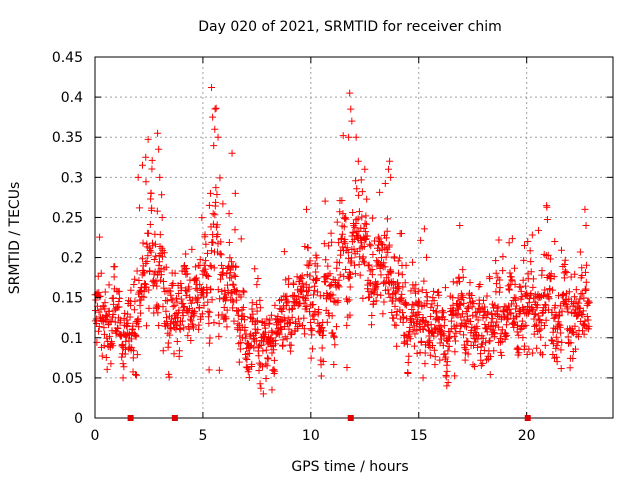 The image size is (640, 480). Describe the element at coordinates (15, 238) in the screenshot. I see `y-axis-label: SRMTID / TECUs` at that location.